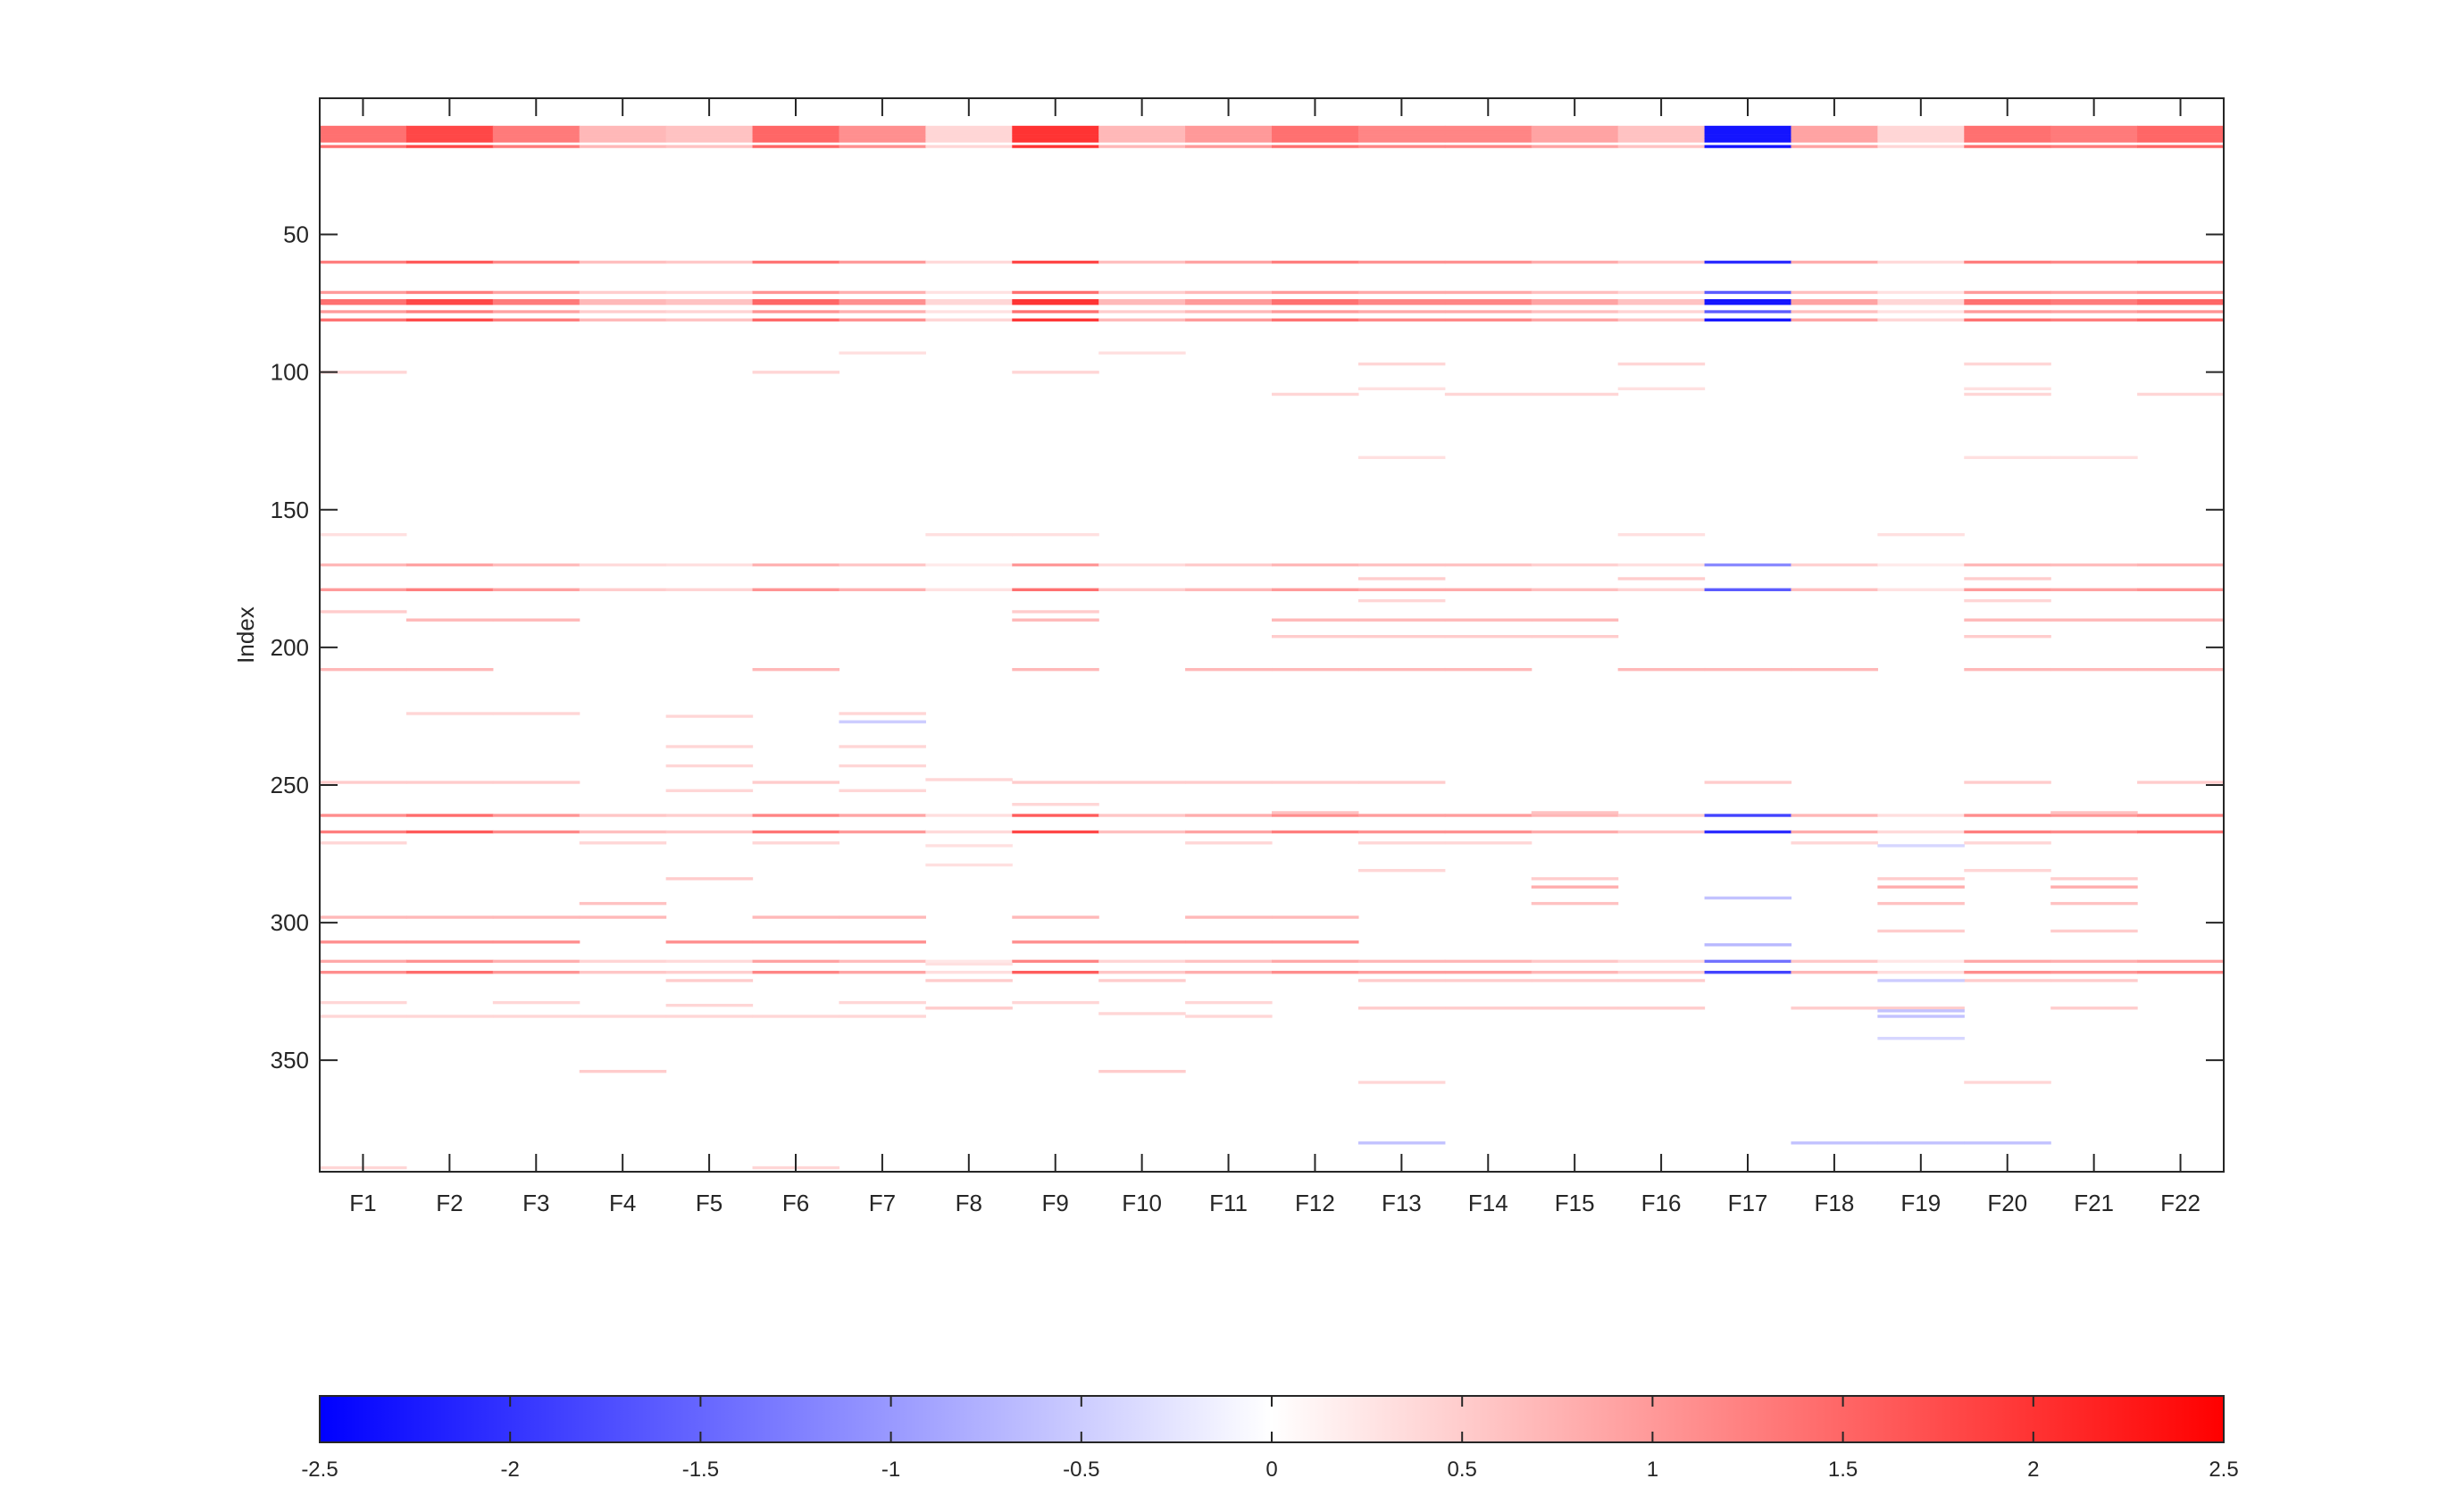 The image size is (2447, 1512). Describe the element at coordinates (535, 1203) in the screenshot. I see `x-tick-label: F3` at that location.